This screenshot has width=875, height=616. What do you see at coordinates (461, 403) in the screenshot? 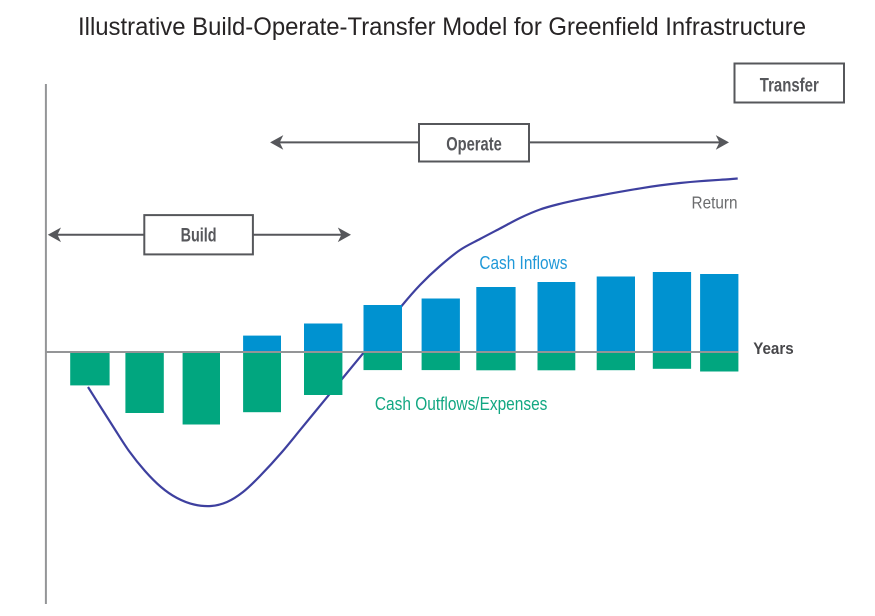
I see `svg-text: Cash Outflows/Expenses` at bounding box center [461, 403].